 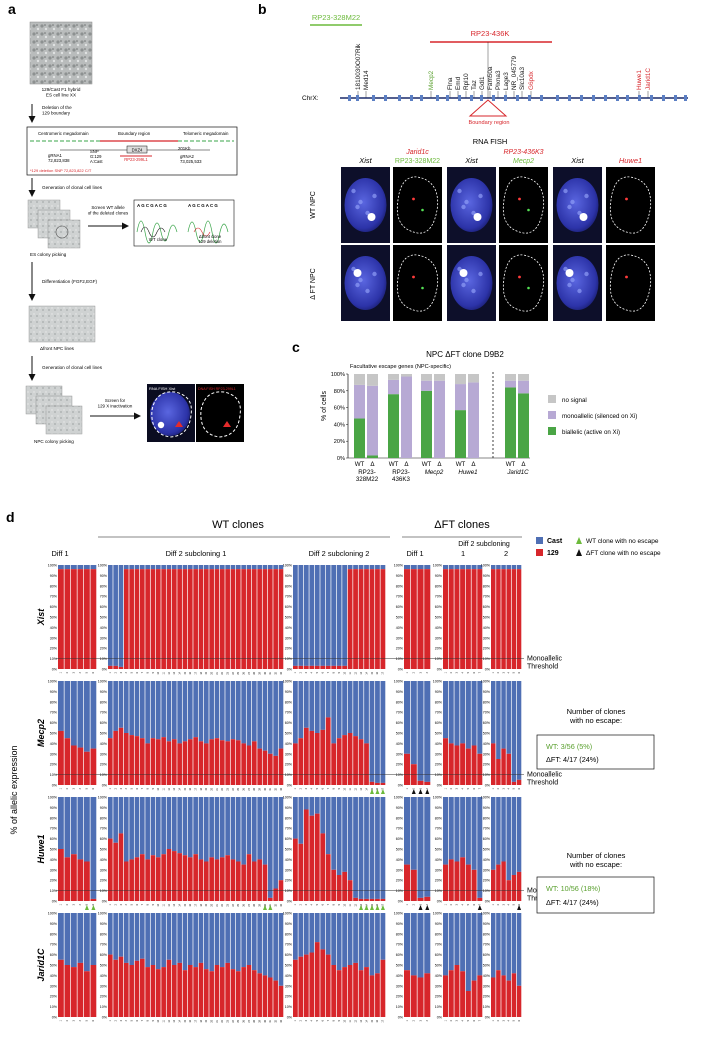 What do you see at coordinates (514, 788) in the screenshot?
I see `panel-d-xtick-label: 5` at bounding box center [514, 788].